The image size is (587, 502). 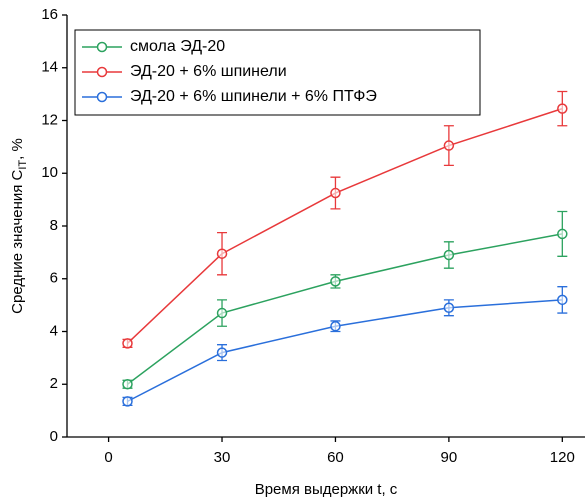 What do you see at coordinates (17, 241) in the screenshot?
I see `y-label-text: Средние значения C` at bounding box center [17, 241].